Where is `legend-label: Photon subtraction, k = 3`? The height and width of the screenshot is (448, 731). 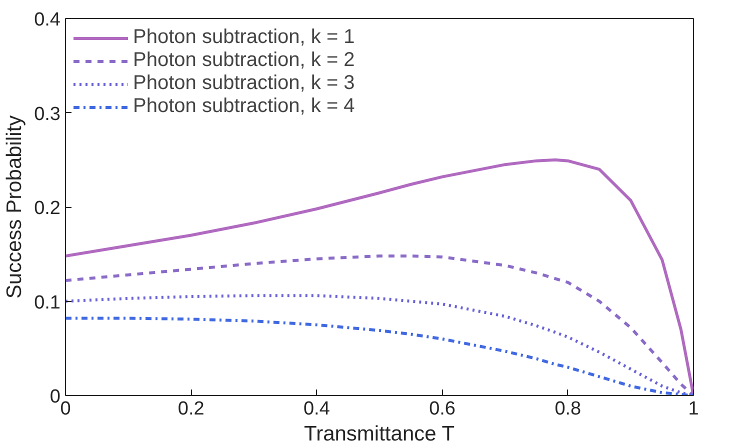
legend-label: Photon subtraction, k = 3 is located at coordinates (244, 83).